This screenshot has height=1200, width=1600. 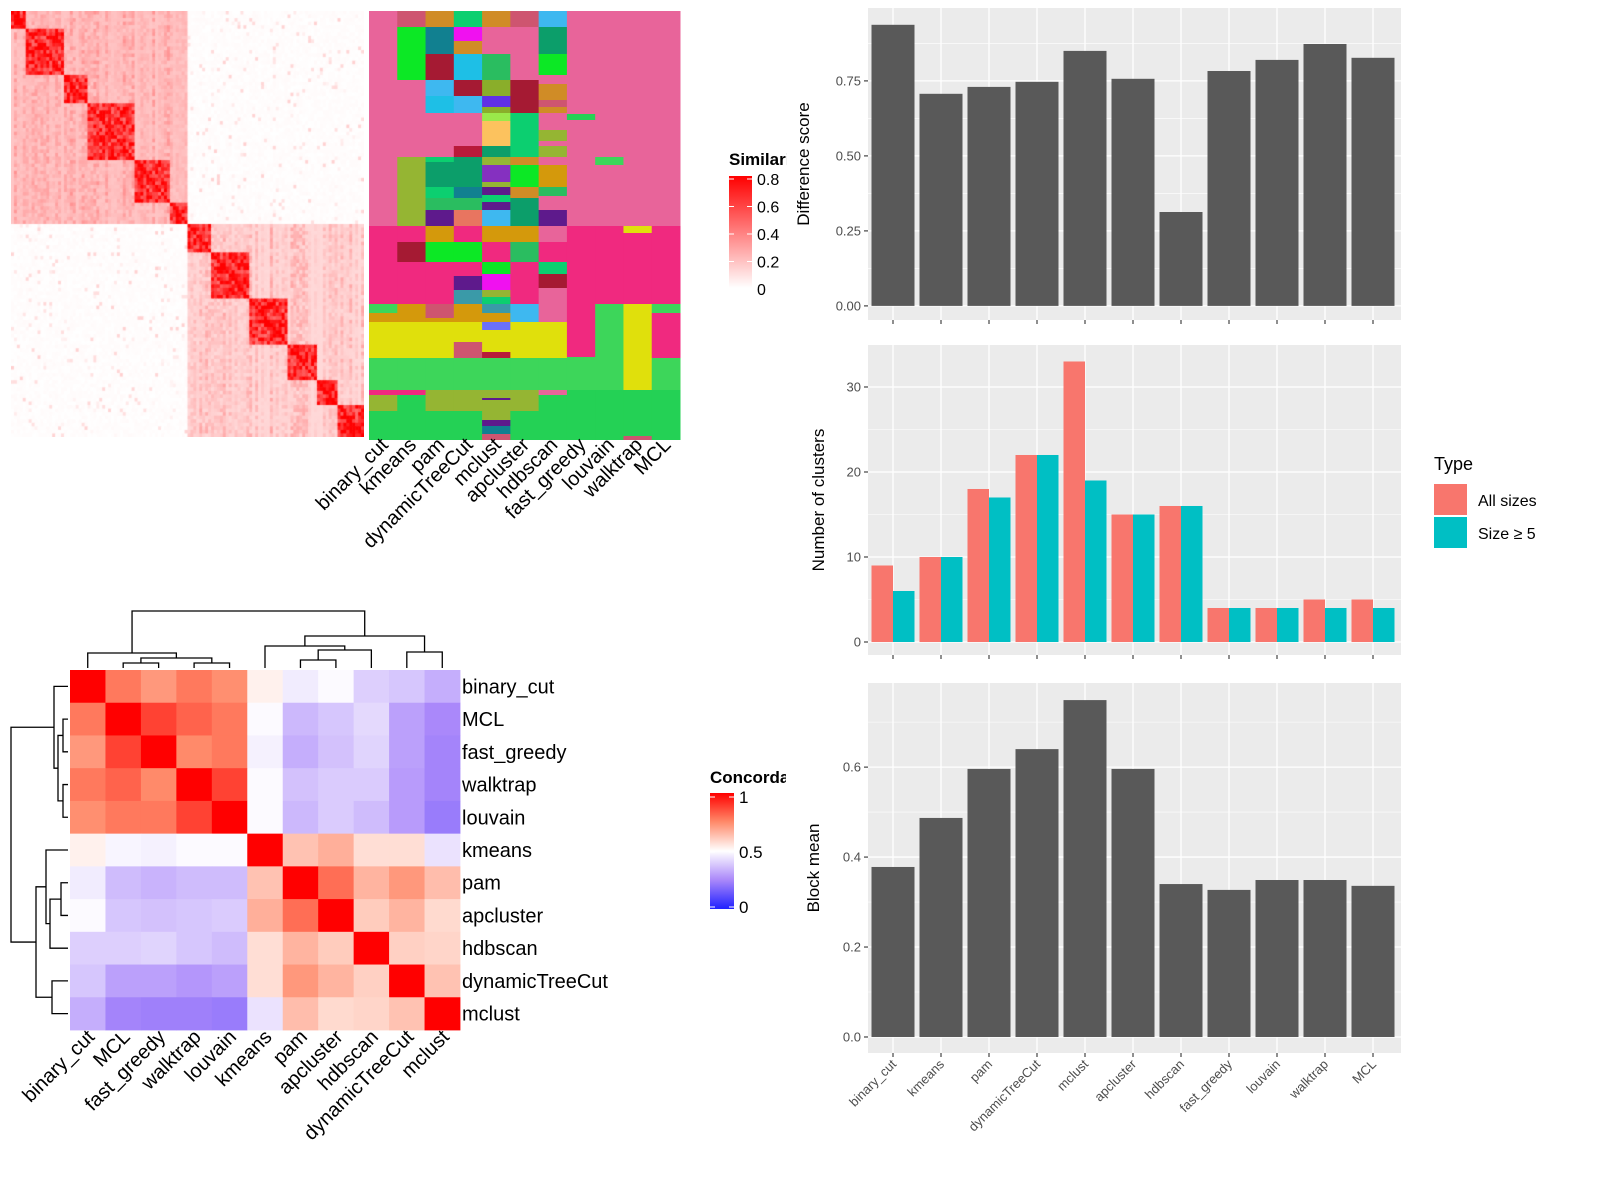 What do you see at coordinates (761, 290) in the screenshot?
I see `legend-tick-label: 0` at bounding box center [761, 290].